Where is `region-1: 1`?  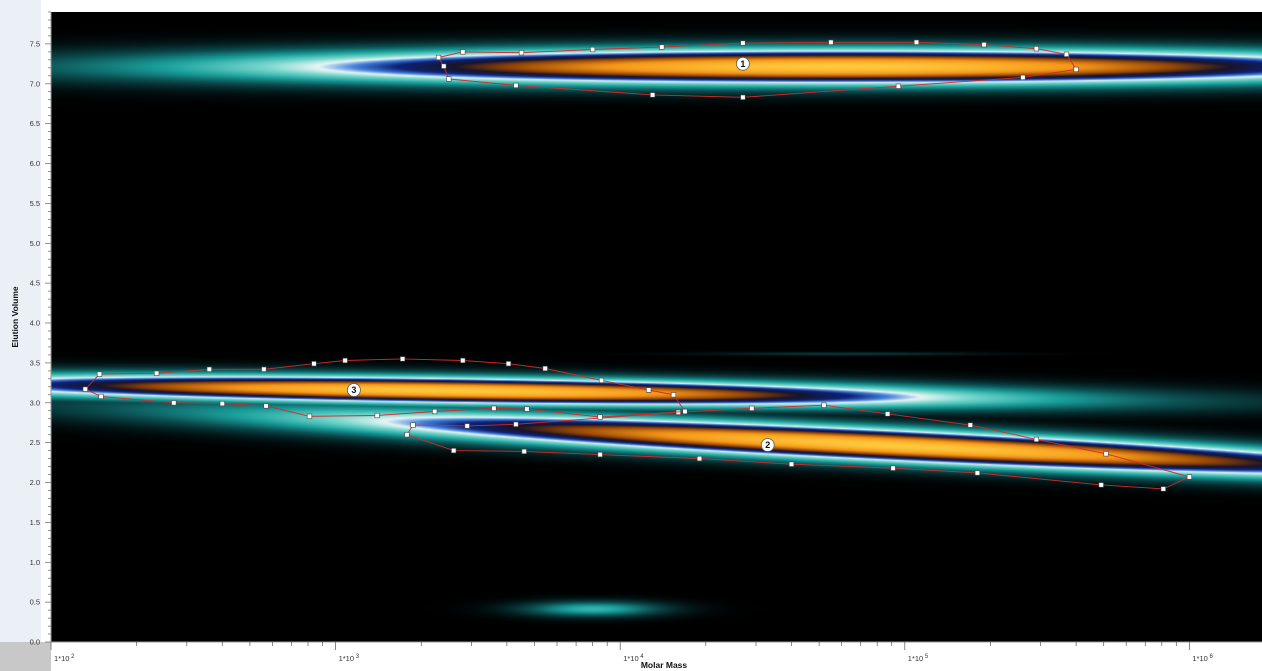
region-1: 1 is located at coordinates (757, 69).